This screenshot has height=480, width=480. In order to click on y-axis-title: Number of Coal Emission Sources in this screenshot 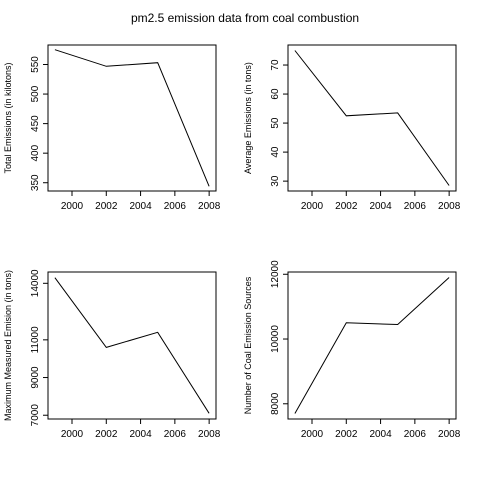, I will do `click(248, 345)`.